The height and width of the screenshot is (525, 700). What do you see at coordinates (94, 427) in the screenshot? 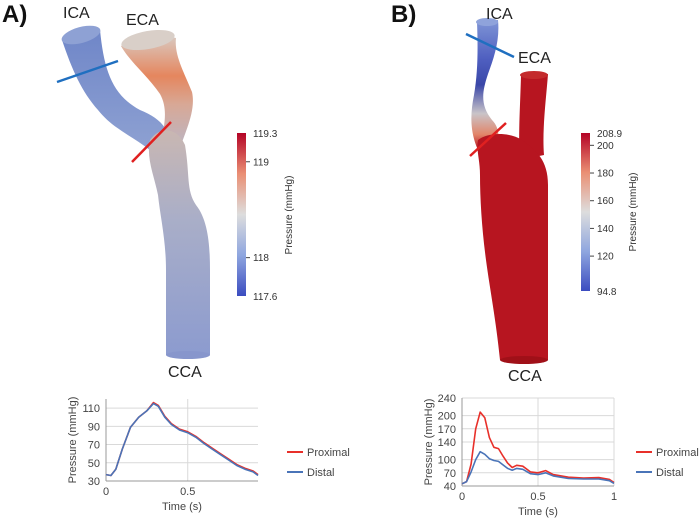
I see `y-tick-label: 90` at bounding box center [94, 427].